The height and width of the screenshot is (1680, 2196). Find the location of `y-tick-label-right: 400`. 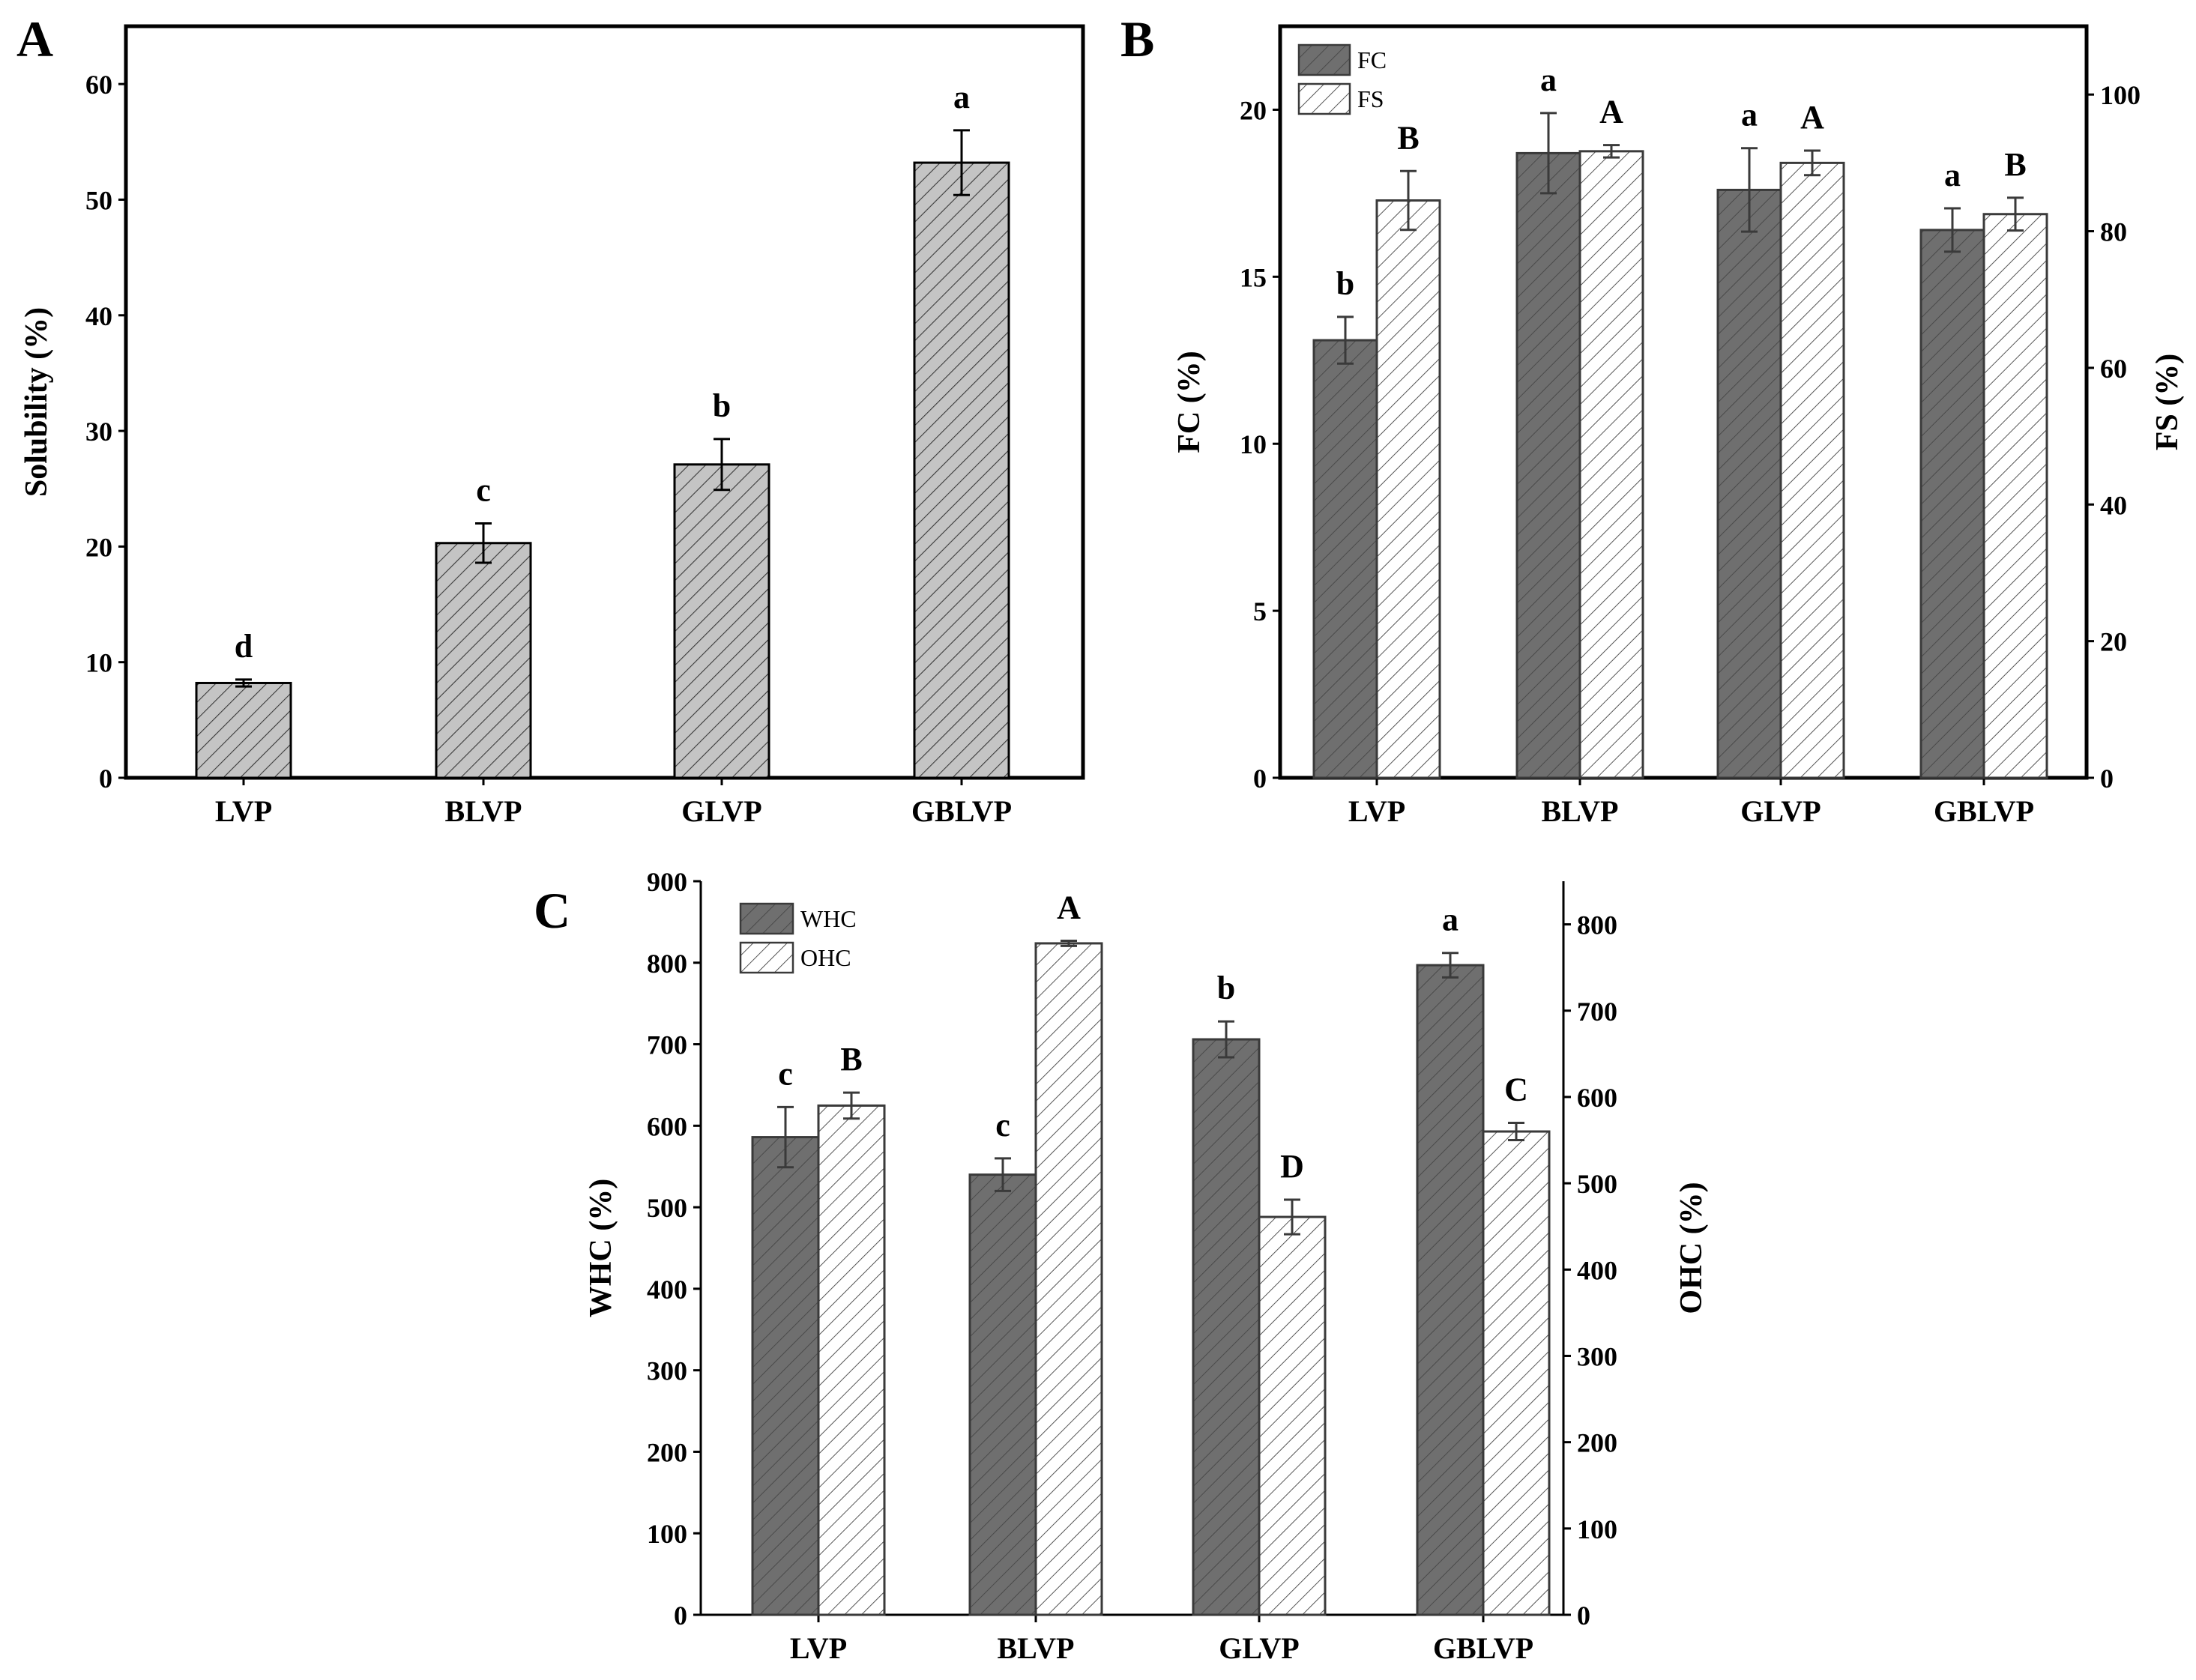

y-tick-label-right: 400 is located at coordinates (1597, 1270).